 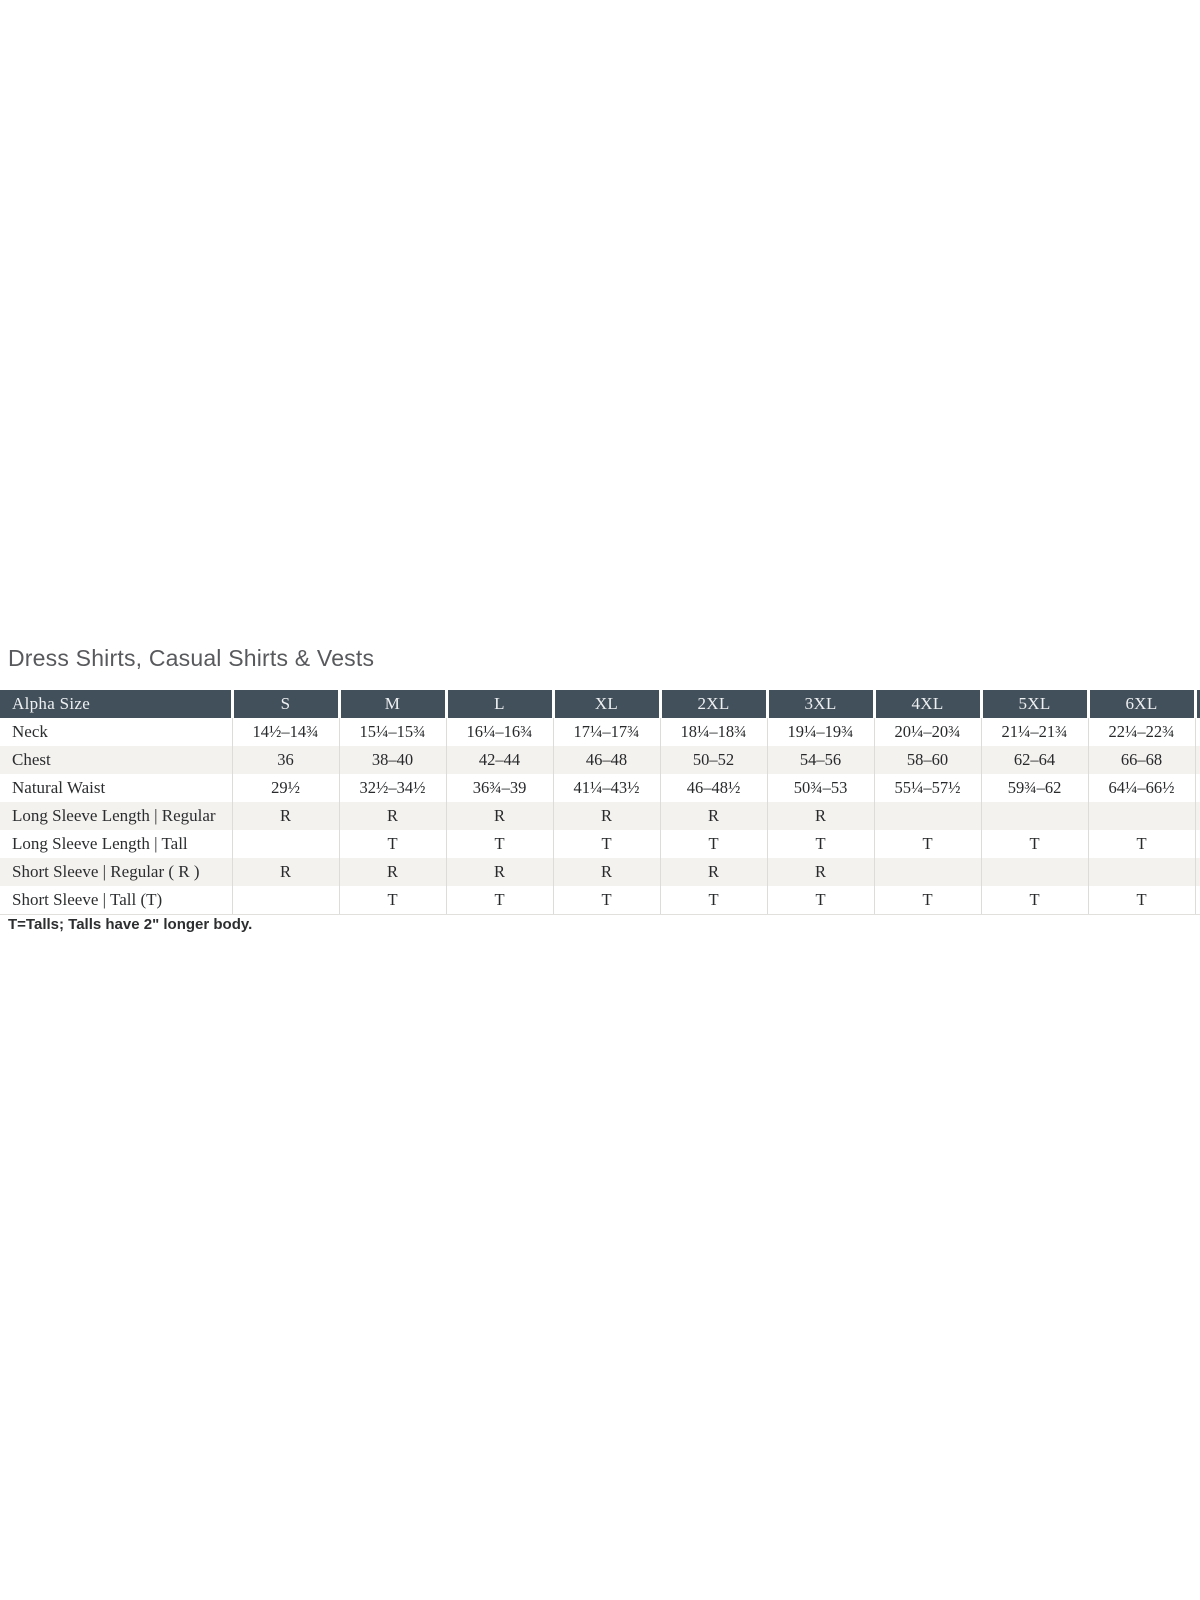 What do you see at coordinates (713, 788) in the screenshot?
I see `size-value-cell: 46–48½` at bounding box center [713, 788].